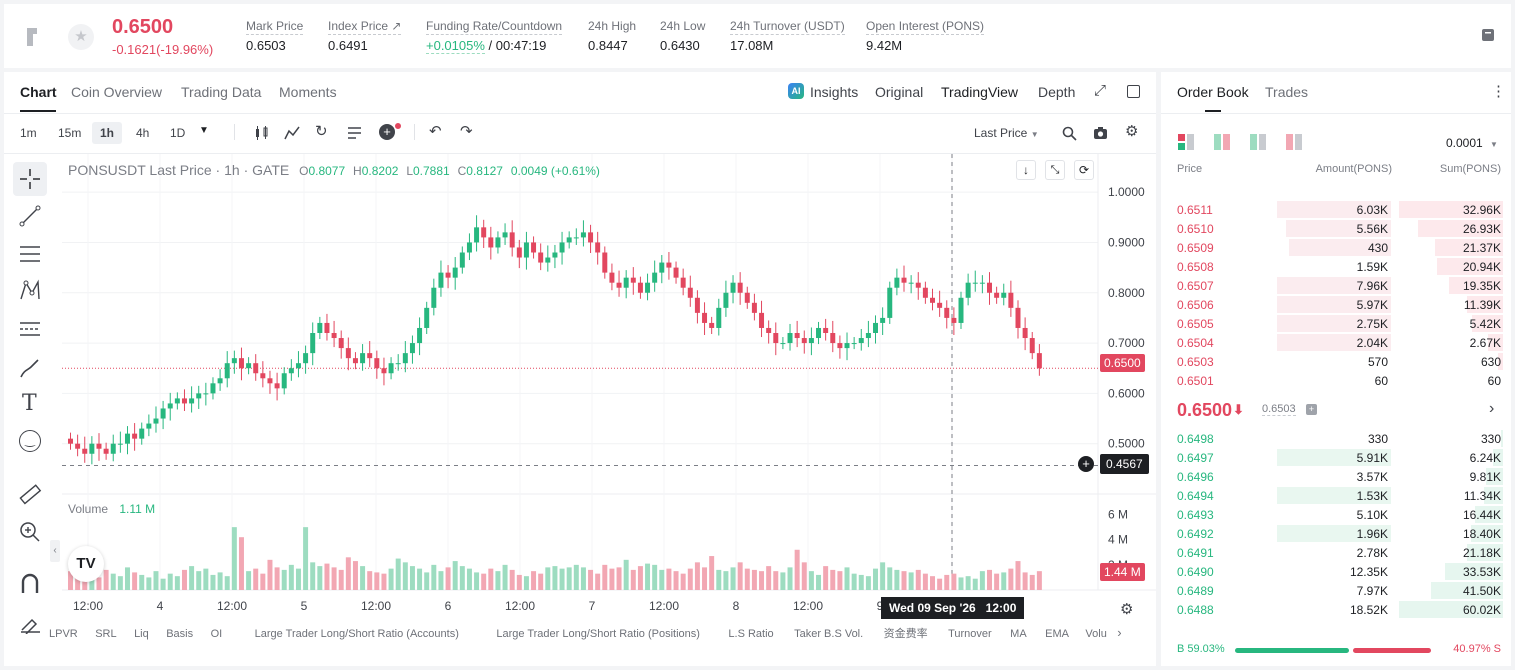 This screenshot has width=1515, height=670. What do you see at coordinates (106, 634) in the screenshot?
I see `indicator-srl: SRL` at bounding box center [106, 634].